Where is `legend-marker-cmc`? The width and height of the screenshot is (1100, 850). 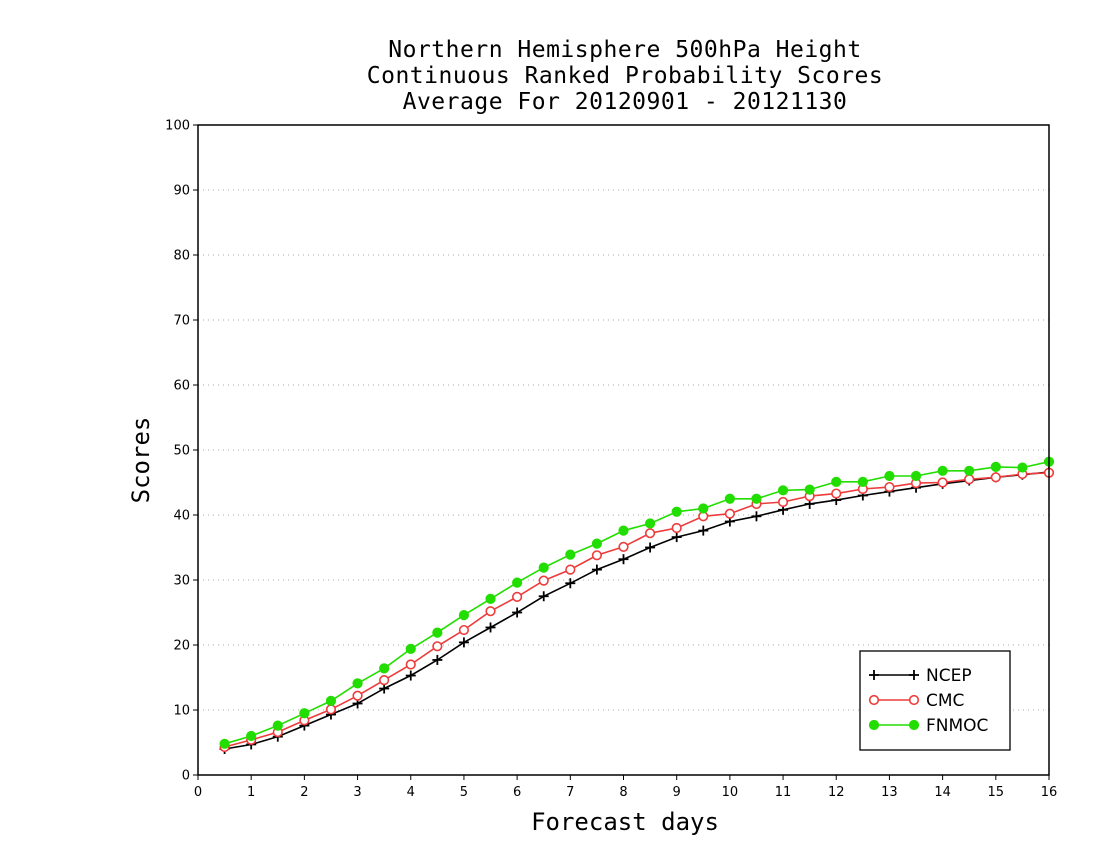 legend-marker-cmc is located at coordinates (874, 700).